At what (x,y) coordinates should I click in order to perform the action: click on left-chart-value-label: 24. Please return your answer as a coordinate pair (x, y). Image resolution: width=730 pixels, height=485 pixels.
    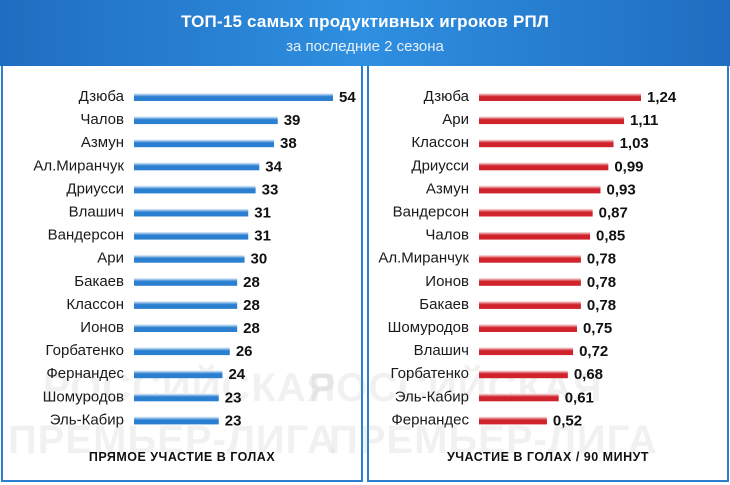
    Looking at the image, I should click on (236, 374).